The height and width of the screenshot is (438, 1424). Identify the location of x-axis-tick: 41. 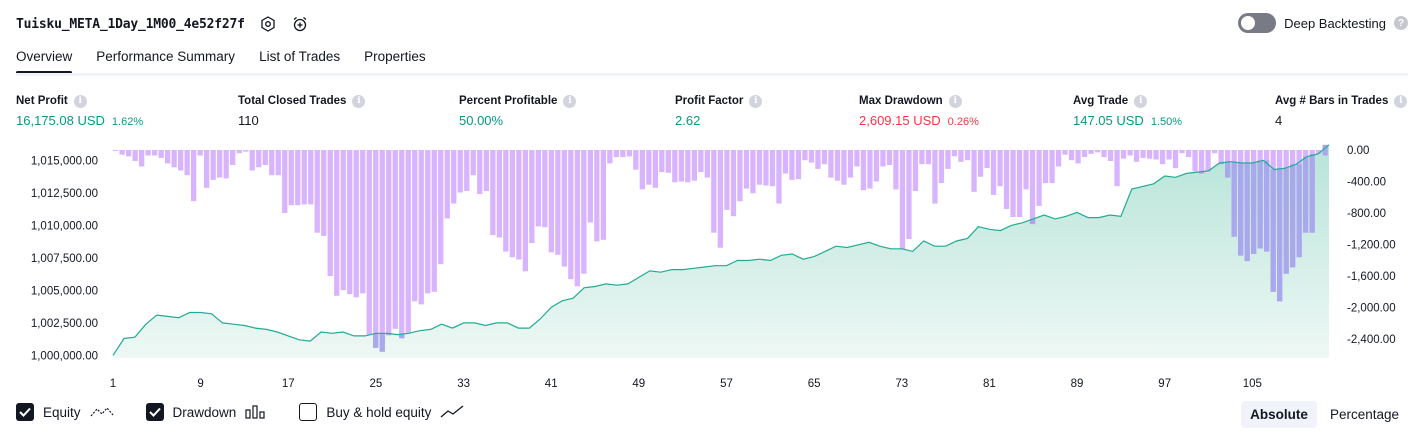
(551, 384).